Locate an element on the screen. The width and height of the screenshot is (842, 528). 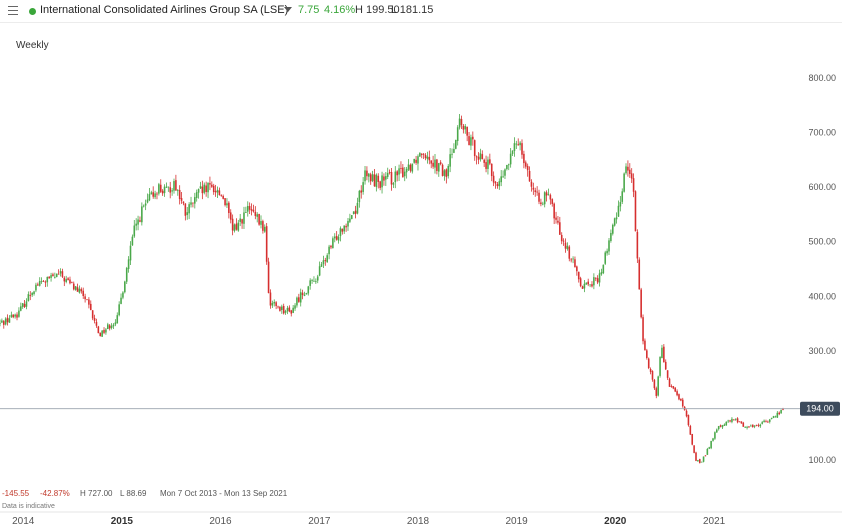
period-change: -145.55 is located at coordinates (16, 493).